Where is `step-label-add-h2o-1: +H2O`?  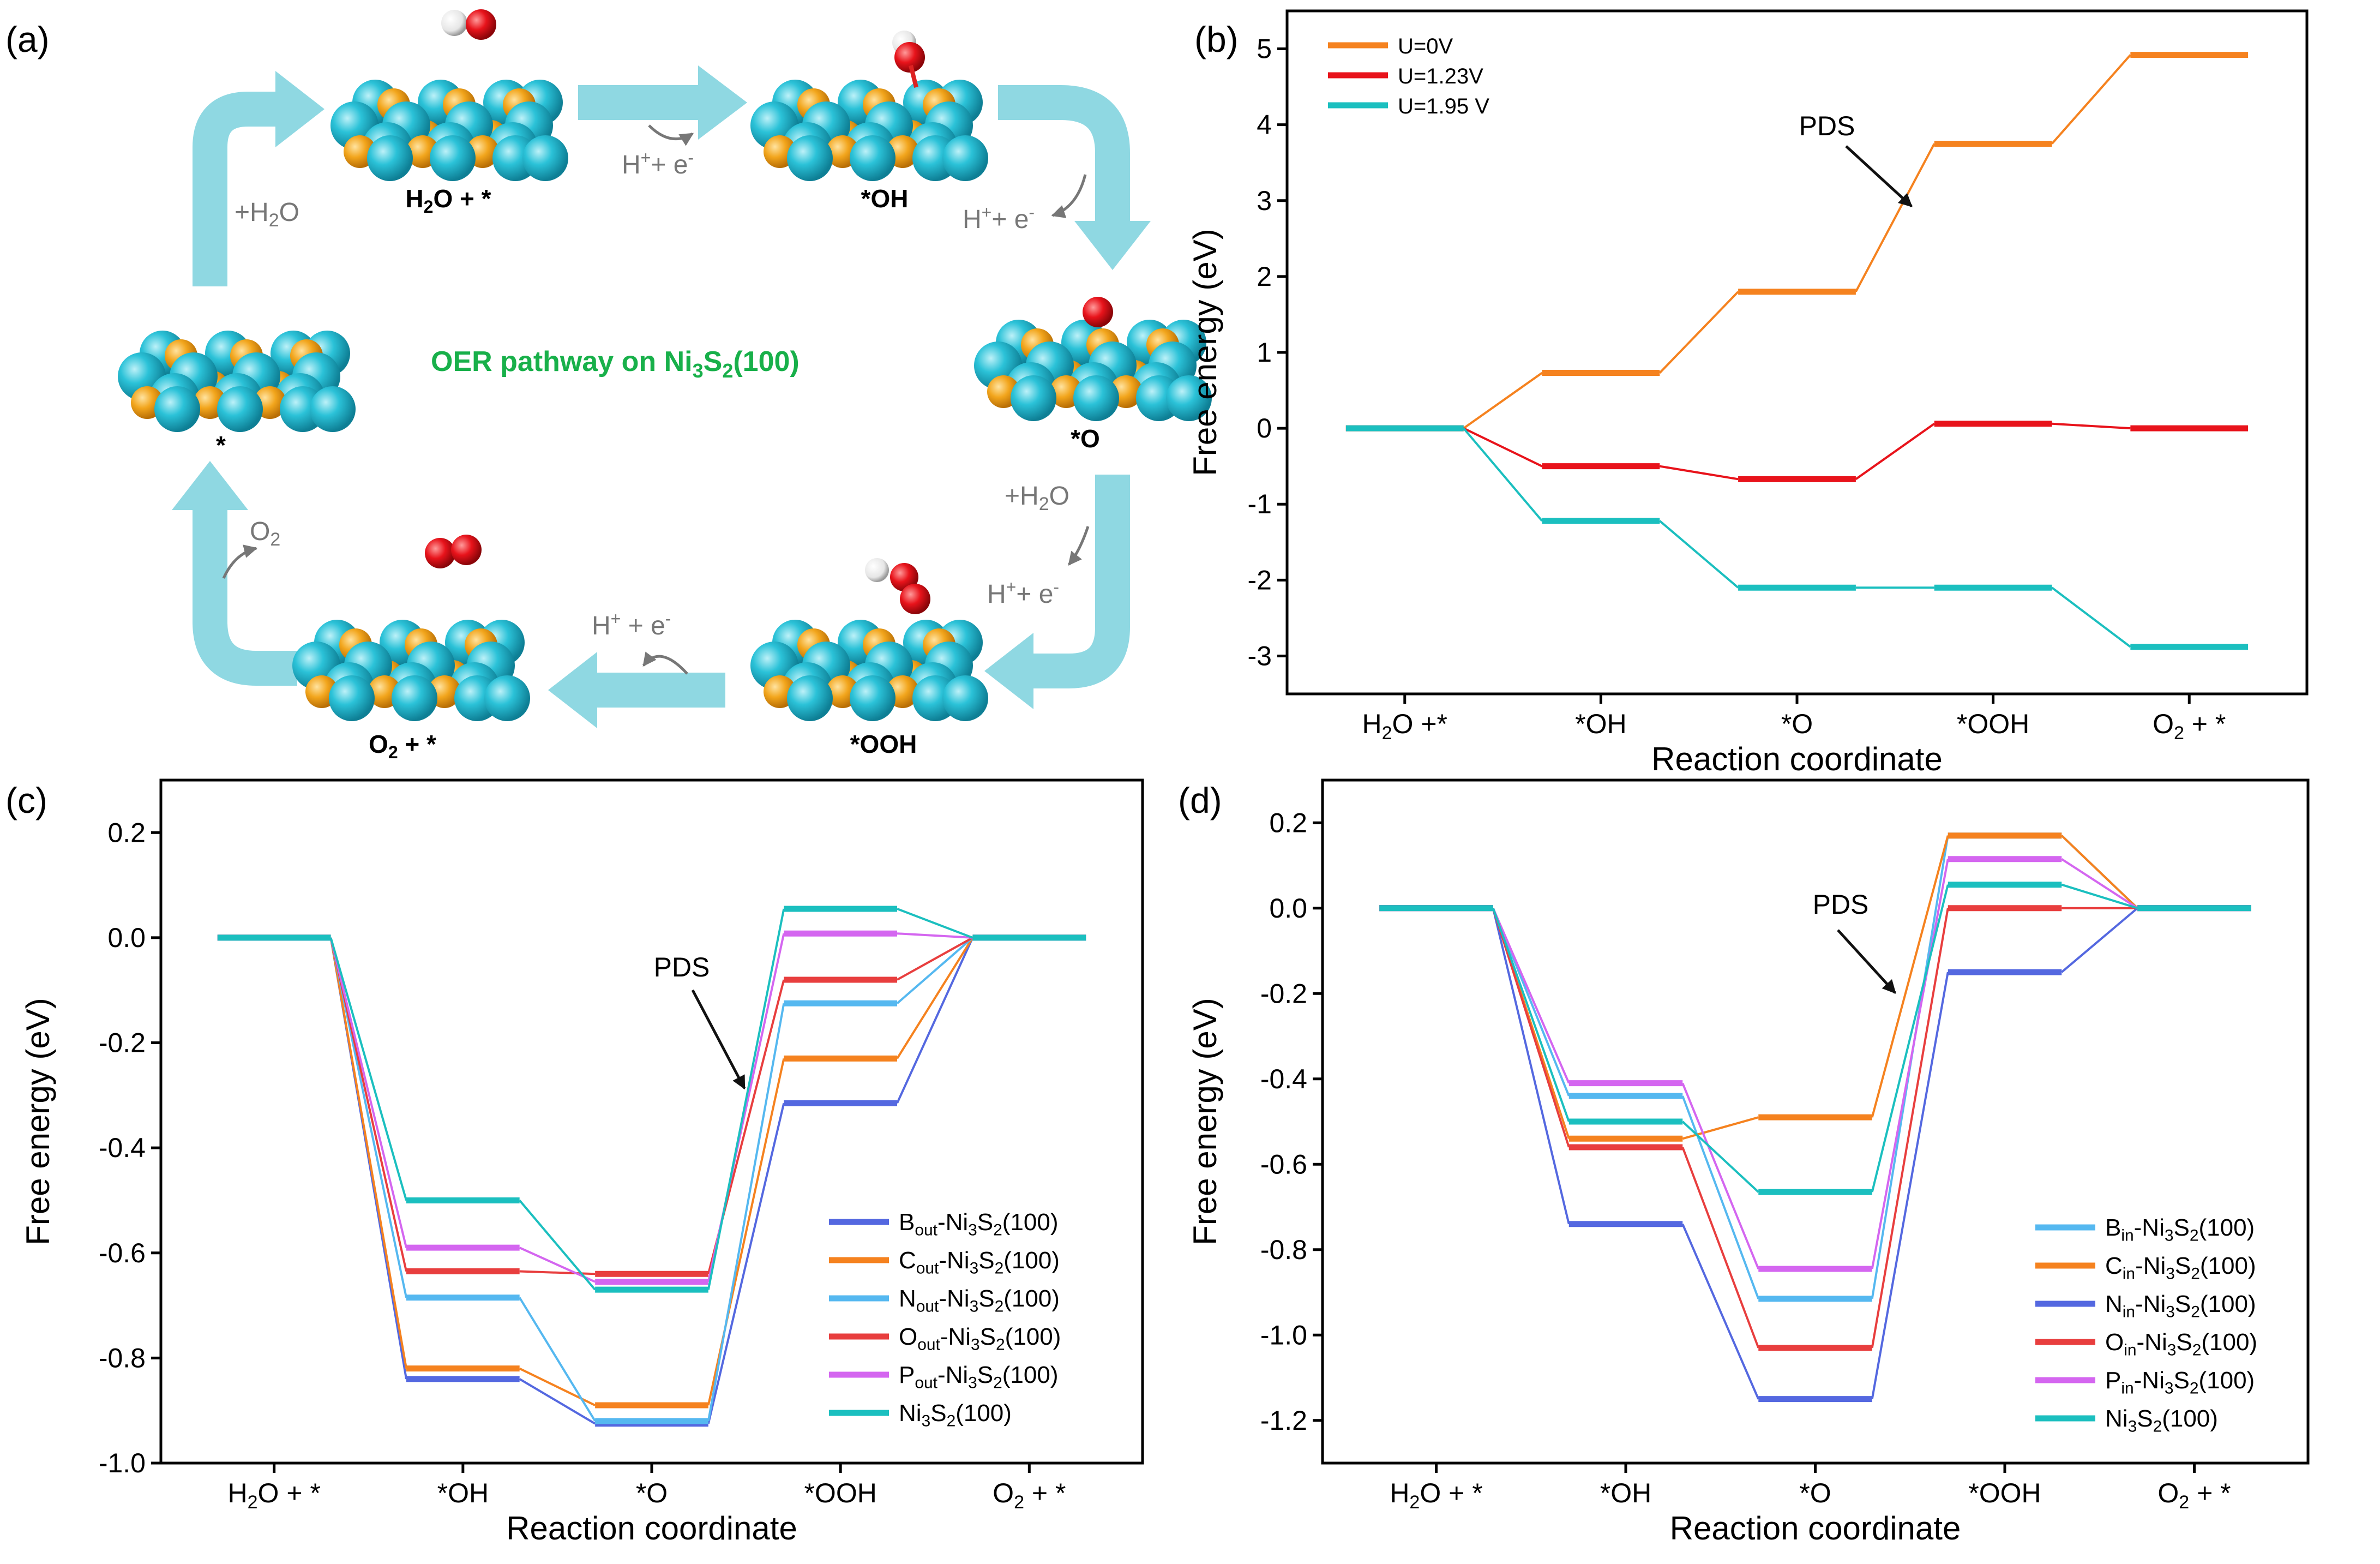
step-label-add-h2o-1: +H2O is located at coordinates (267, 214).